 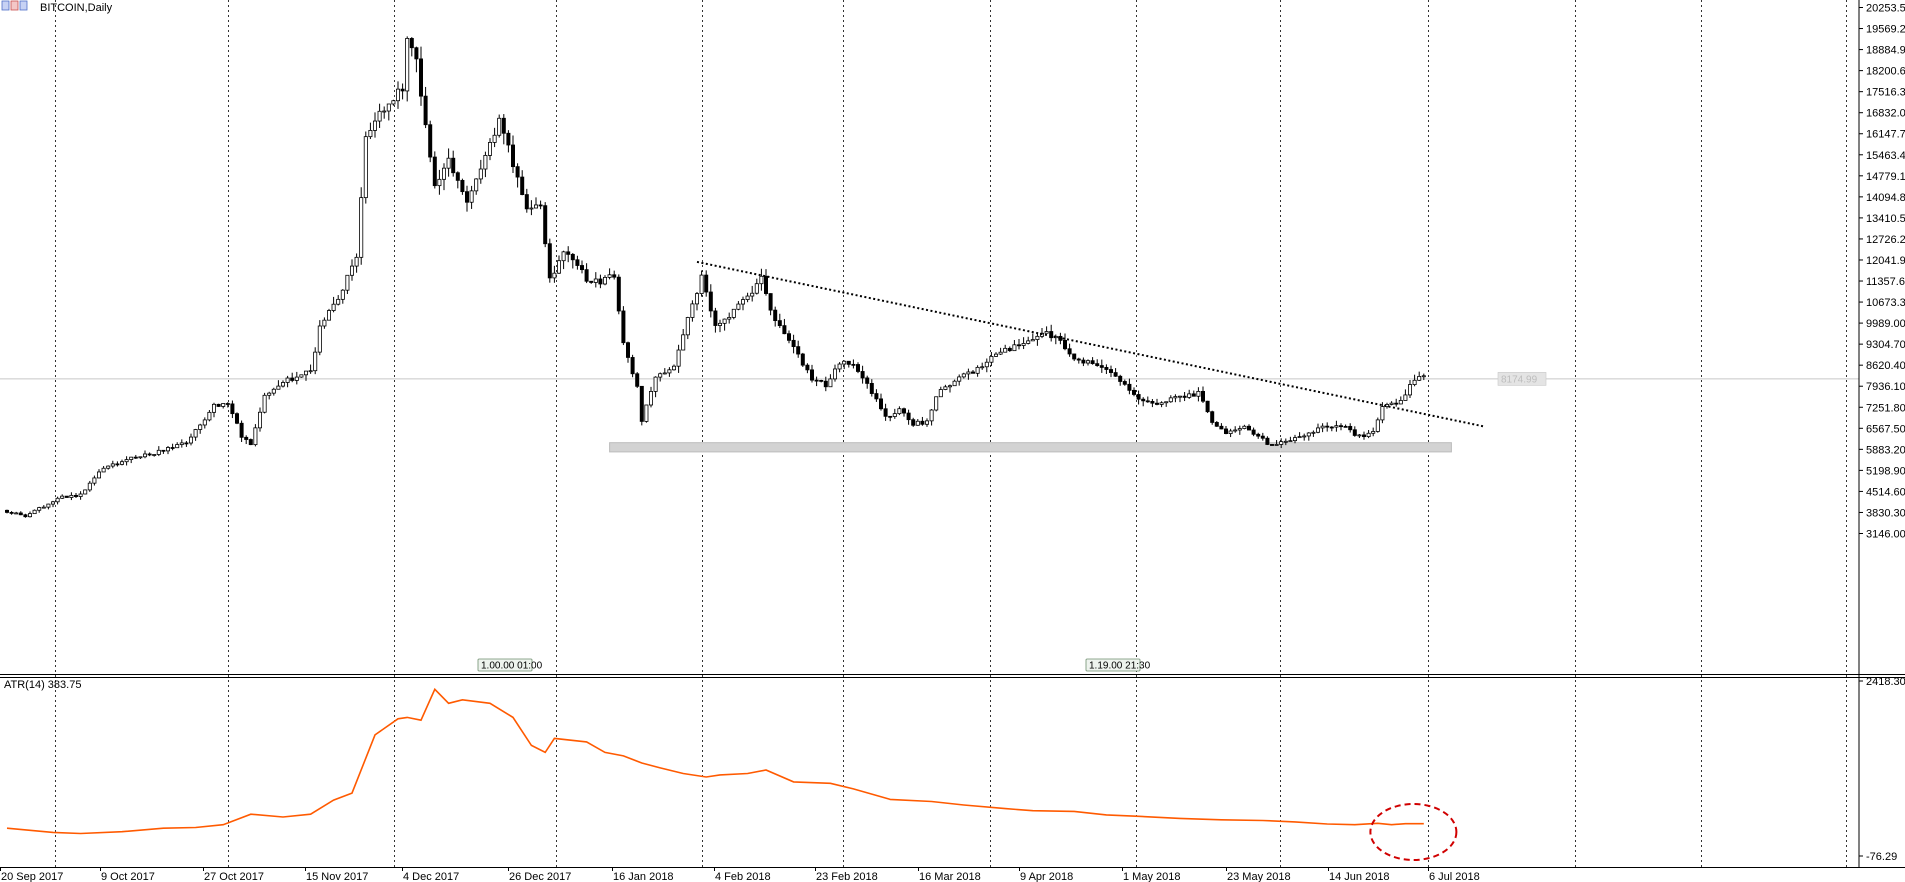 I want to click on date-tick-label: 16 Mar 2018, so click(x=950, y=876).